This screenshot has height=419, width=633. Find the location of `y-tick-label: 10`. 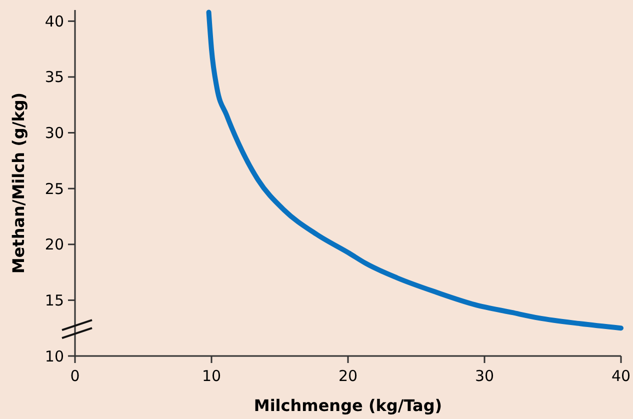

y-tick-label: 10 is located at coordinates (54, 356).